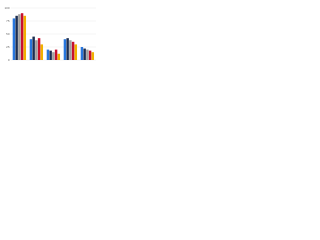 The height and width of the screenshot is (240, 320). What do you see at coordinates (8, 34) in the screenshot?
I see `y-tick-label: 50` at bounding box center [8, 34].